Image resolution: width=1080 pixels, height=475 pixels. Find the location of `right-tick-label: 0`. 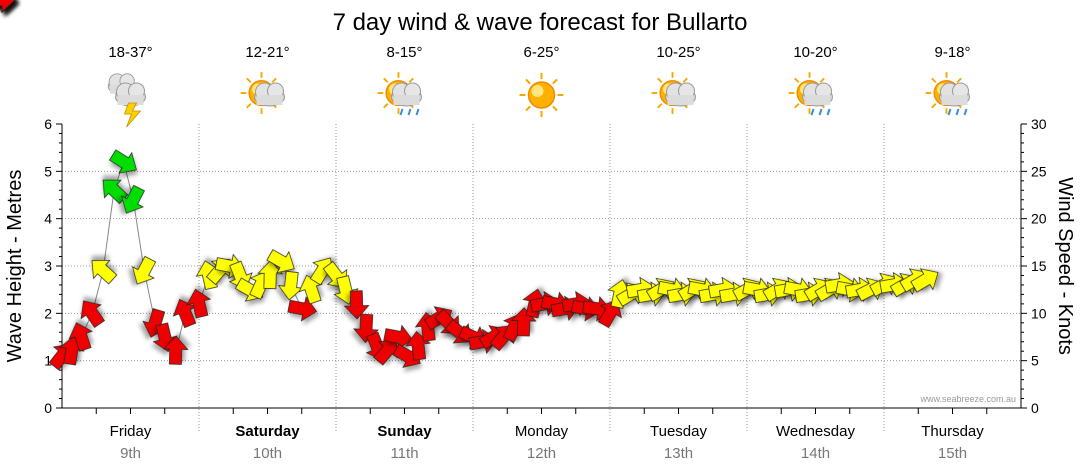

right-tick-label: 0 is located at coordinates (1035, 408).